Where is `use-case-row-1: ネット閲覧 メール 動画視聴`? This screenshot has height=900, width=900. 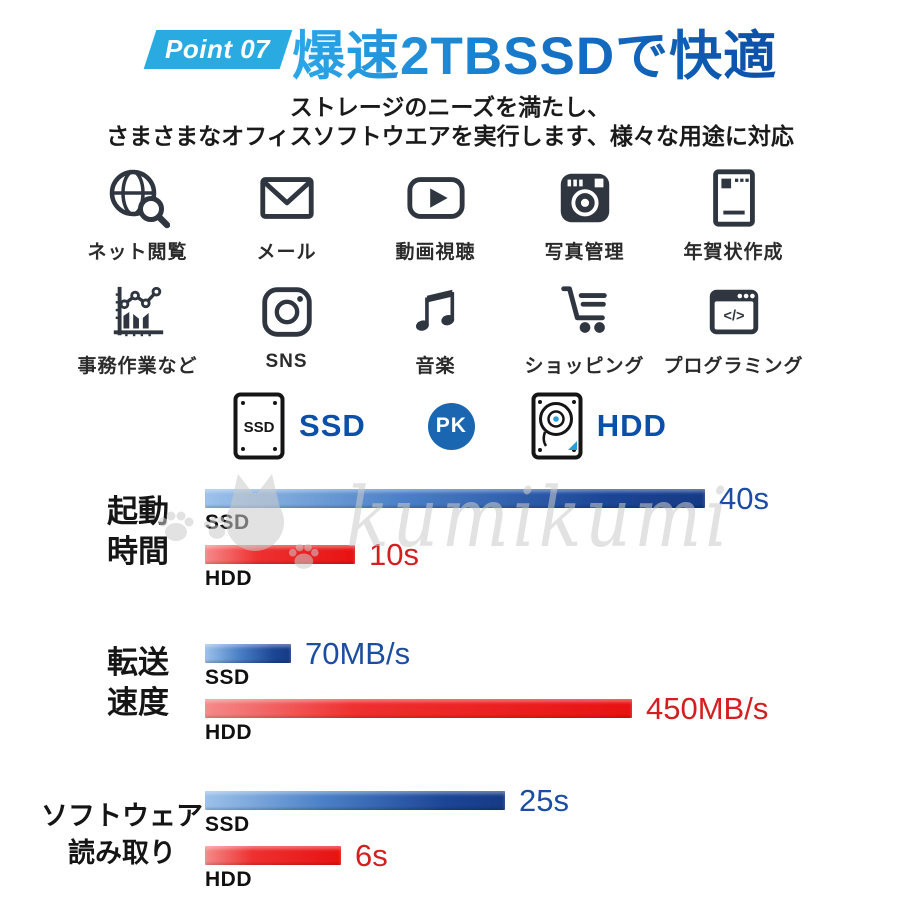 use-case-row-1: ネット閲覧 メール 動画視聴 is located at coordinates (450, 214).